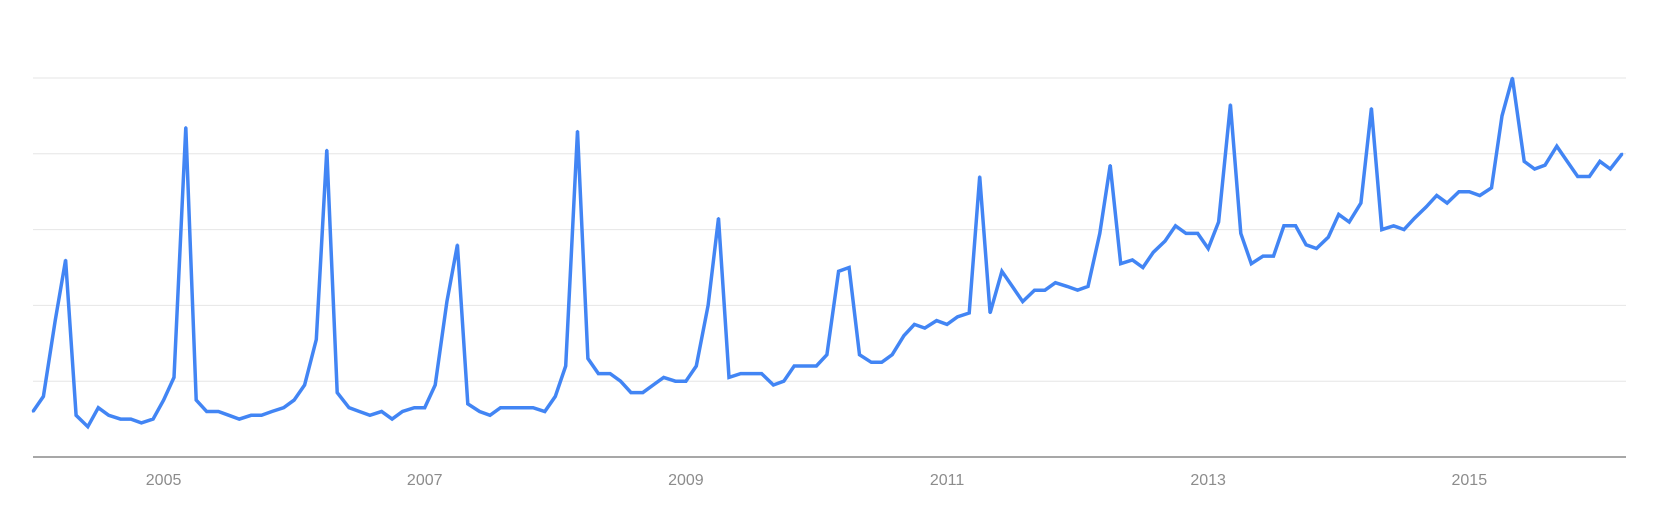 Image resolution: width=1654 pixels, height=515 pixels. I want to click on x-tick-label-2015: 2015, so click(1470, 480).